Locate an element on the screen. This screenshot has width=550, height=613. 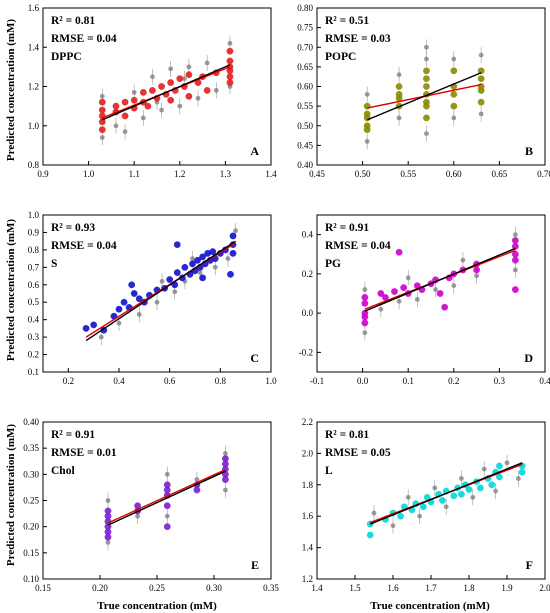
x-tick-label-b: 0.55 is located at coordinates (408, 174).